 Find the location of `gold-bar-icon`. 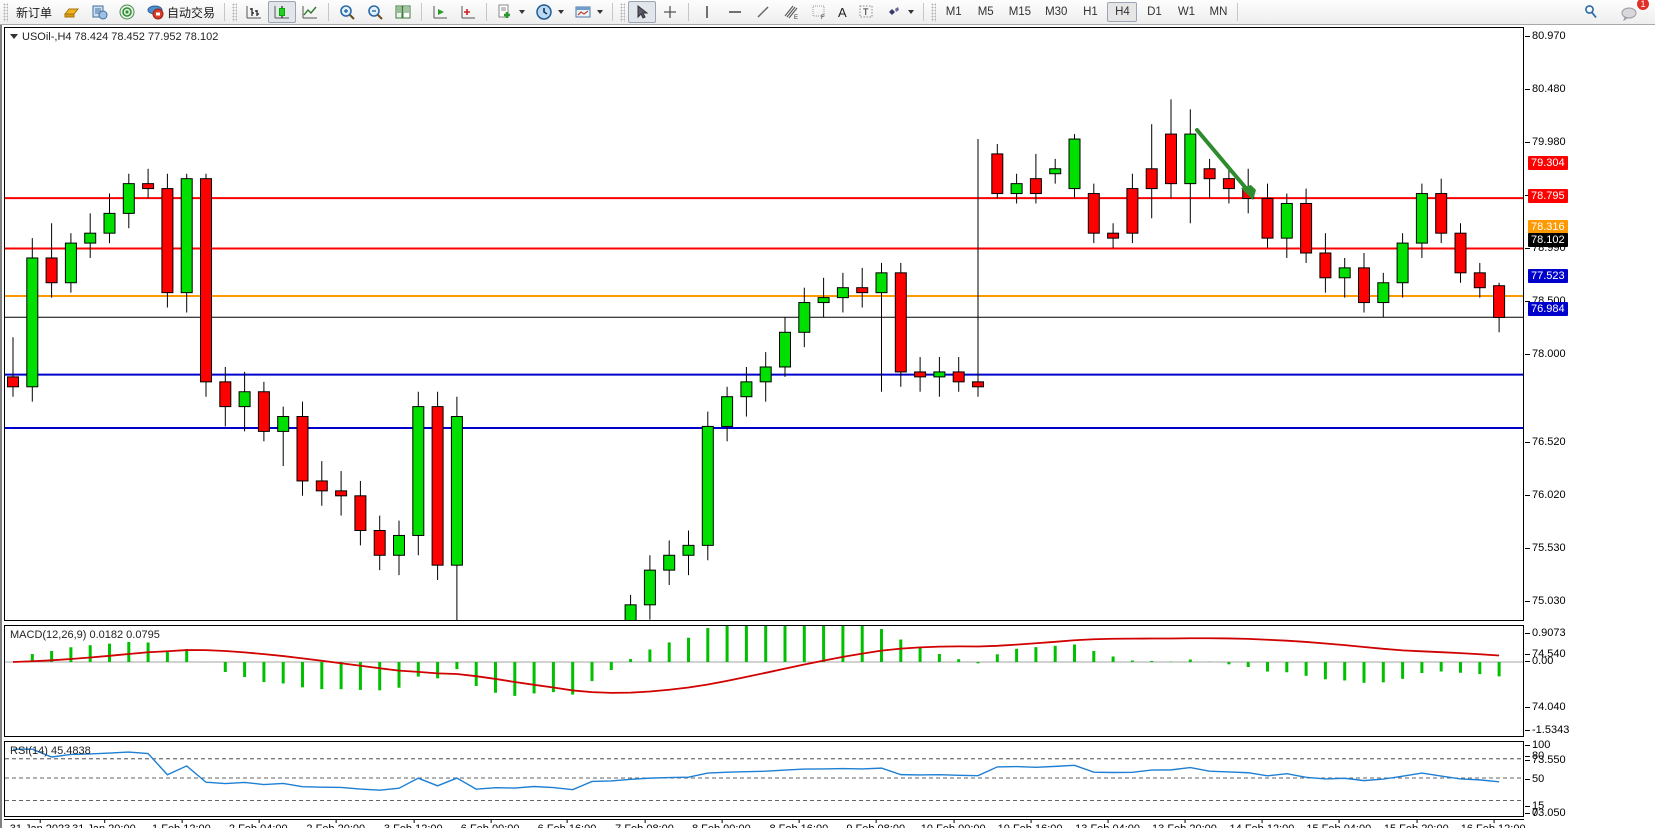

gold-bar-icon is located at coordinates (71, 12).